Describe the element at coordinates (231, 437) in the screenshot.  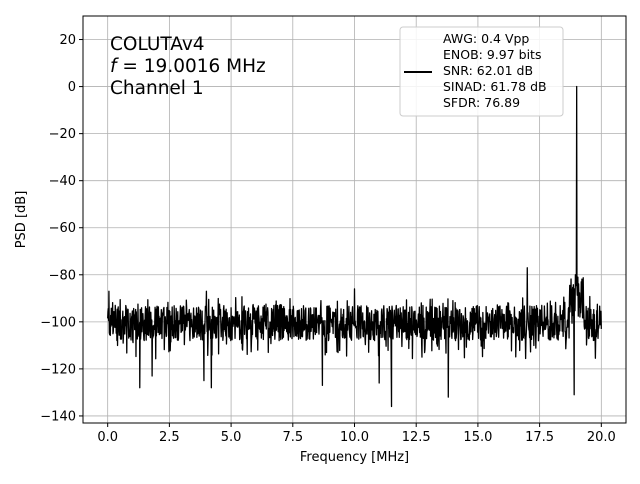
I see `x-tick-label: 5.0` at that location.